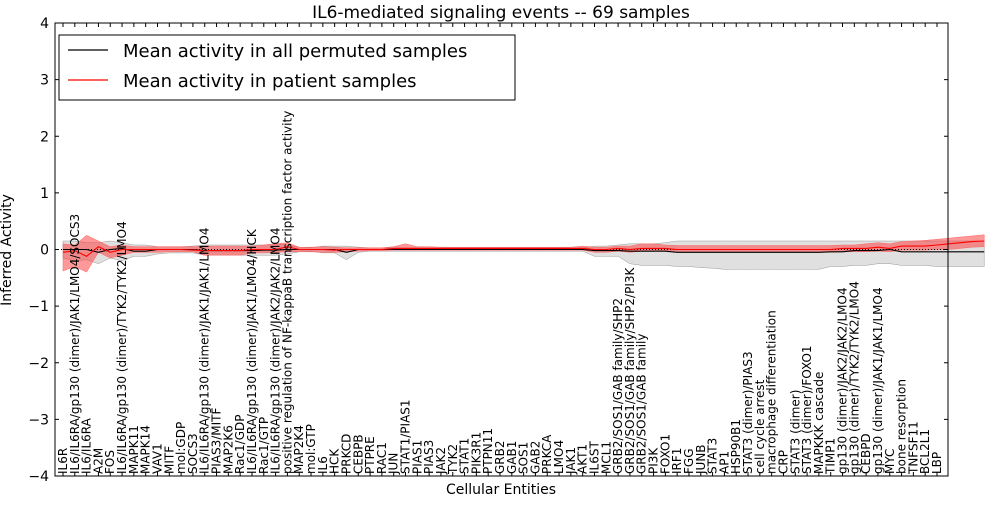 This screenshot has height=505, width=1000. What do you see at coordinates (488, 451) in the screenshot?
I see `x-tick-label: PTPN11` at bounding box center [488, 451].